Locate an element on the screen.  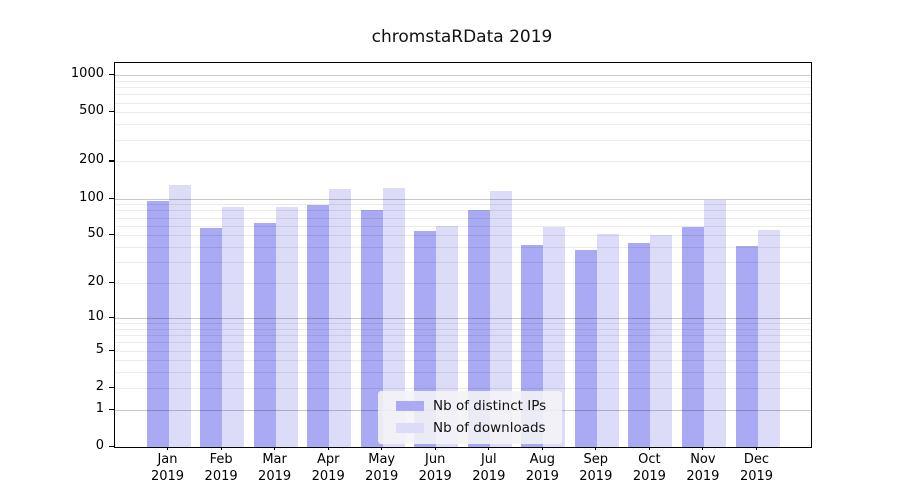
bar-distinct-ips-apr is located at coordinates (318, 325).